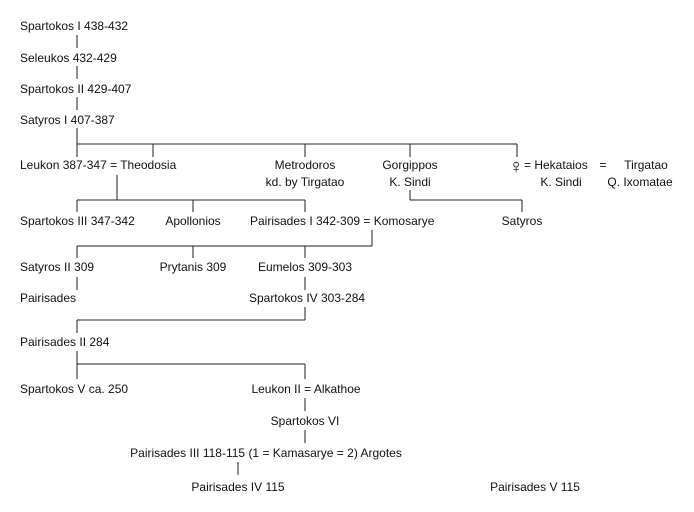  I want to click on female-symbol-icon: ♀, so click(516, 167).